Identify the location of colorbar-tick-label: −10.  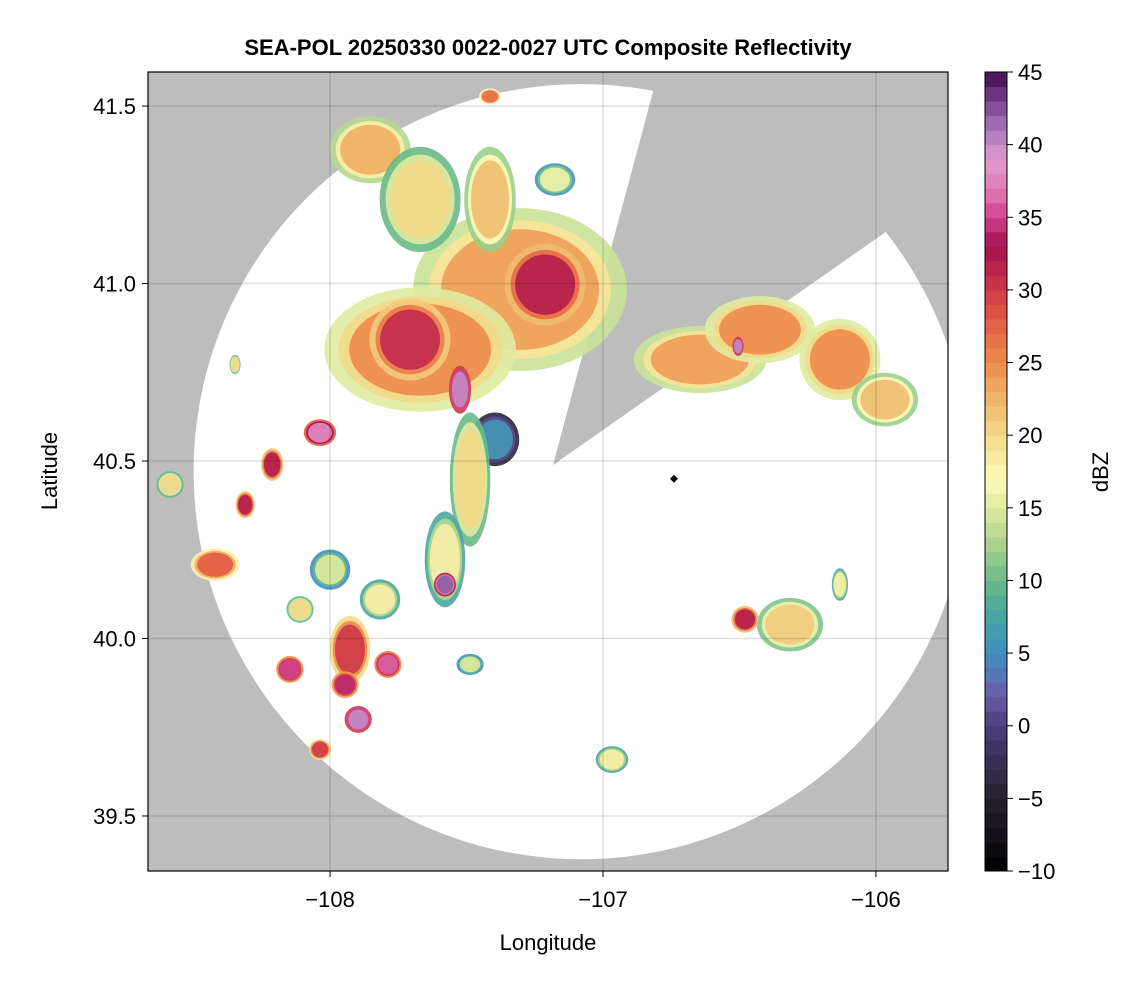
(1036, 871).